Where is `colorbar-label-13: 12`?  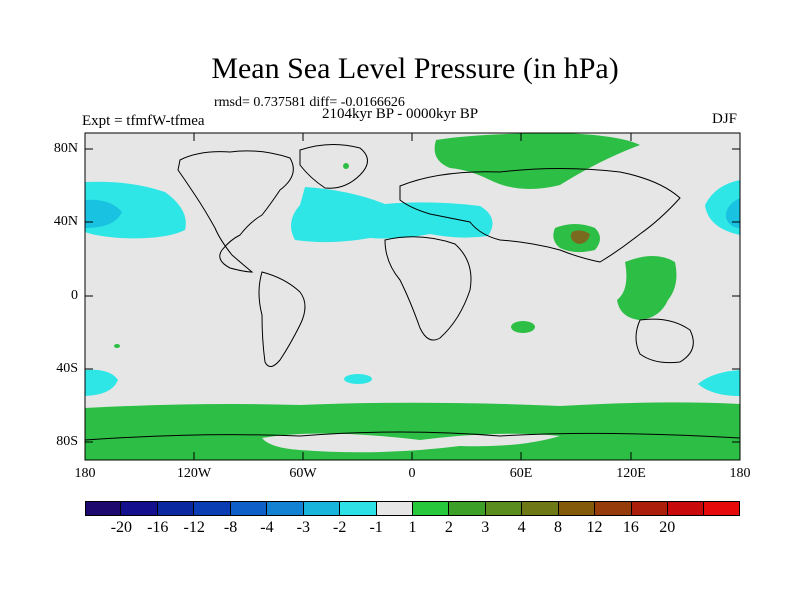 colorbar-label-13: 12 is located at coordinates (594, 527).